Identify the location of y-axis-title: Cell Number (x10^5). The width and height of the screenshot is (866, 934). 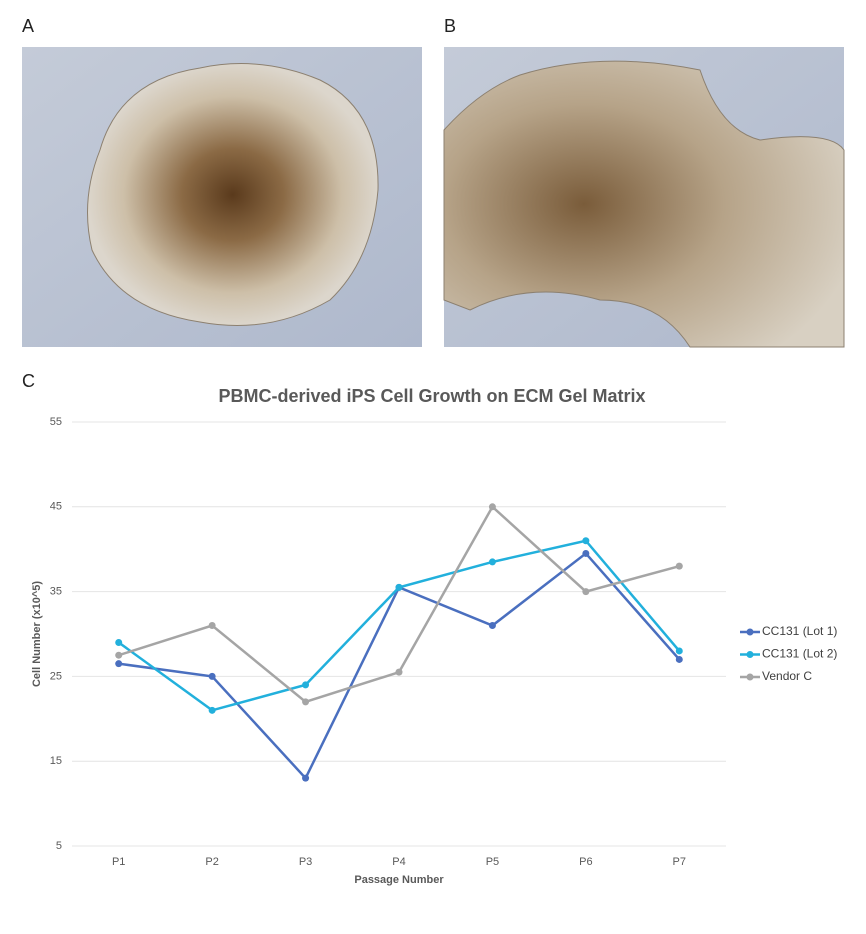
(37, 634).